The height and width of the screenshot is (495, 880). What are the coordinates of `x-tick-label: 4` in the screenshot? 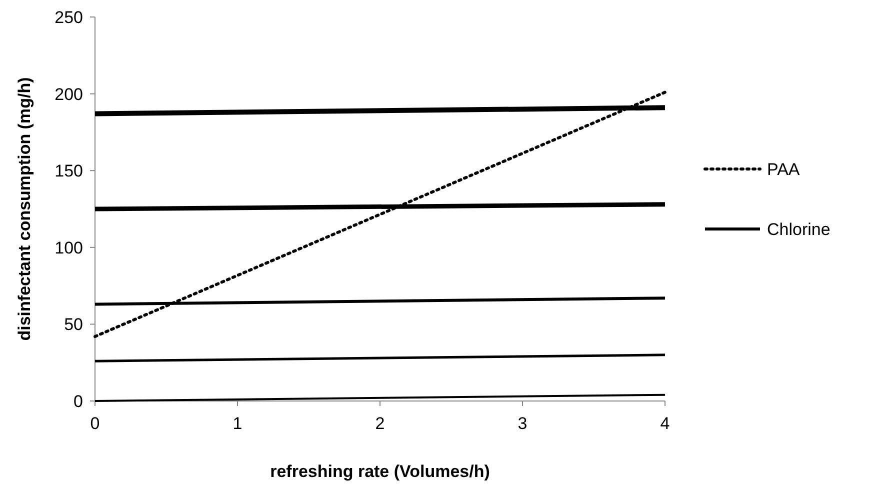 It's located at (665, 423).